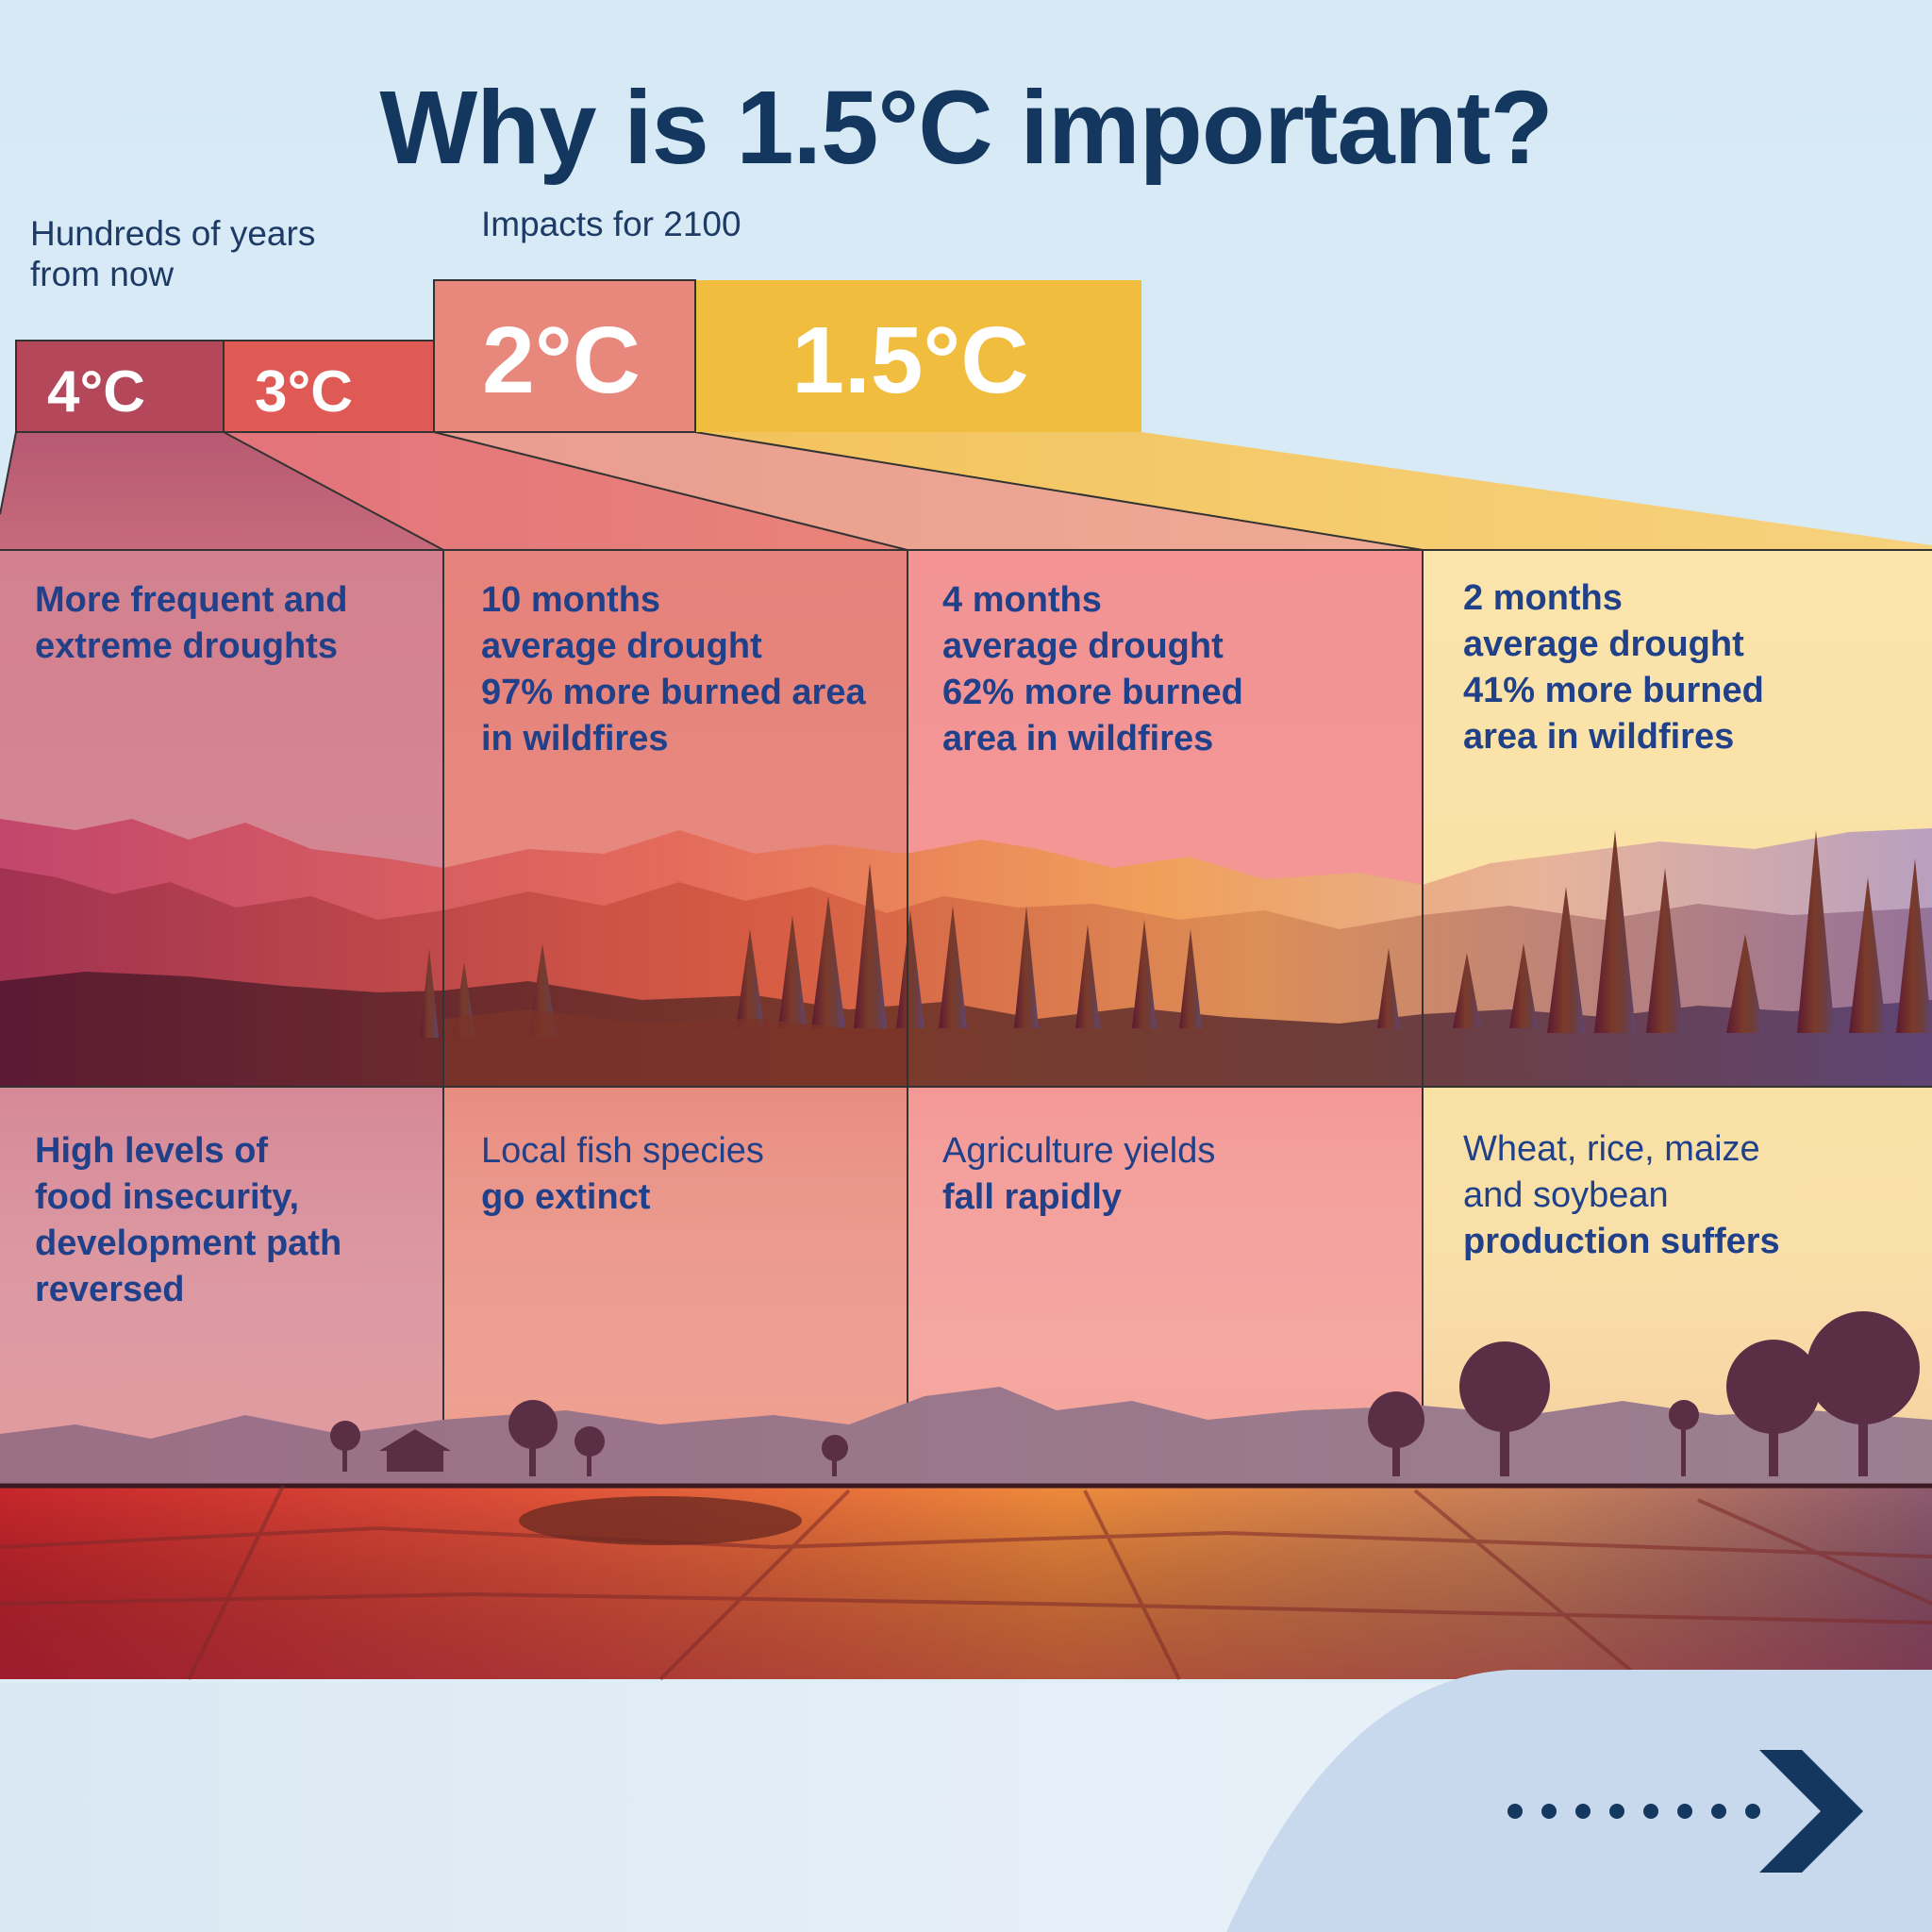 Image resolution: width=1932 pixels, height=1932 pixels. What do you see at coordinates (1599, 737) in the screenshot?
I see `drought-15c-line4: area in wildfires` at bounding box center [1599, 737].